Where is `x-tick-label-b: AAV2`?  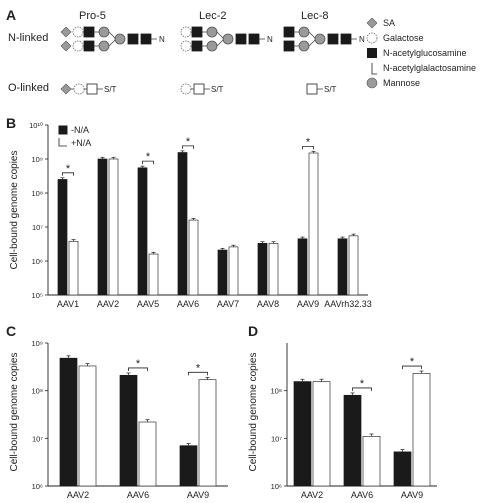
x-tick-label-b: AAV2 is located at coordinates (108, 304).